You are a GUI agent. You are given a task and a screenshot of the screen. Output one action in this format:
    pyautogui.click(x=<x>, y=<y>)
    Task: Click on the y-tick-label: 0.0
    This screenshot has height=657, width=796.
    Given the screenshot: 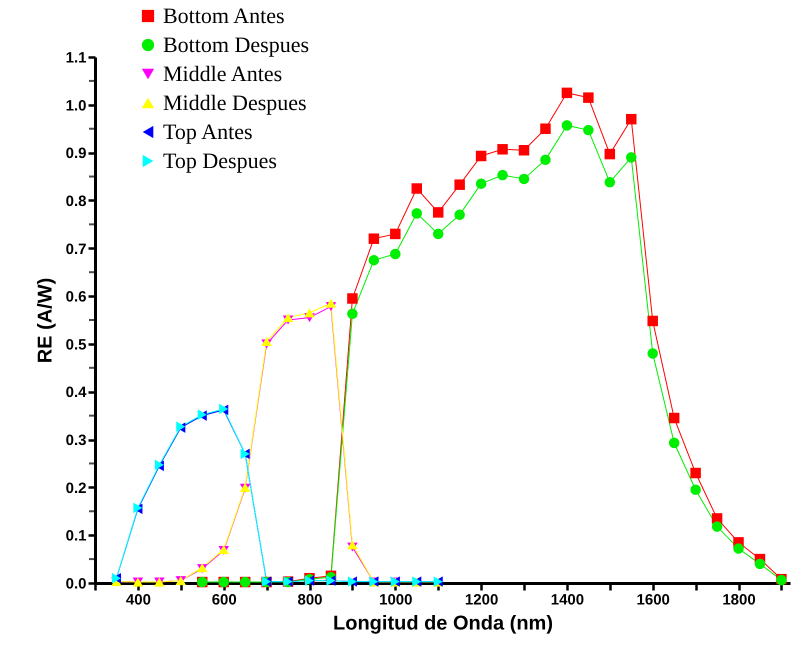 What is the action you would take?
    pyautogui.click(x=76, y=584)
    